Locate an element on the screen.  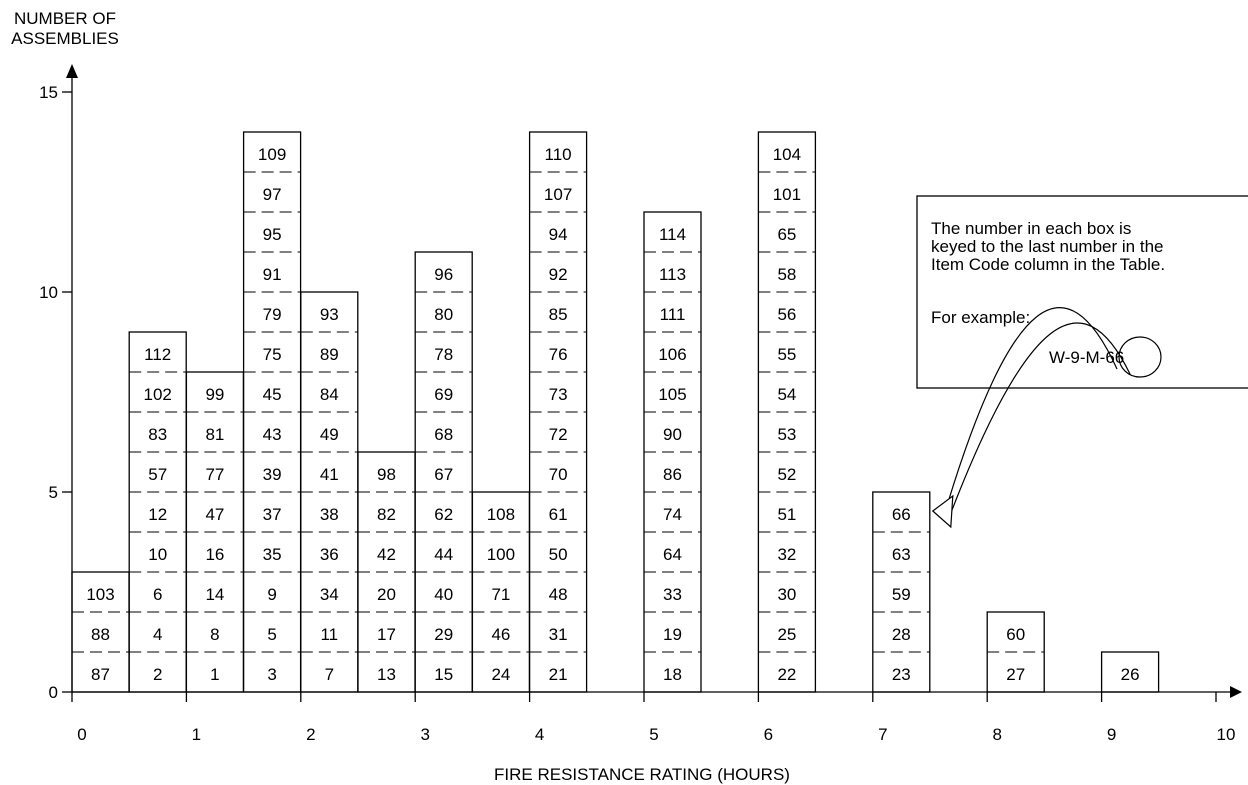
cell-label: 114 is located at coordinates (672, 234).